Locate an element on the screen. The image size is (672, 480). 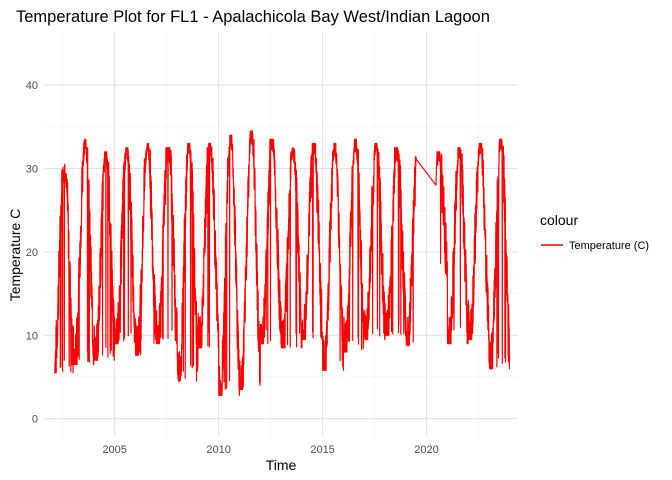
y-tick-label: 40 is located at coordinates (32, 86).